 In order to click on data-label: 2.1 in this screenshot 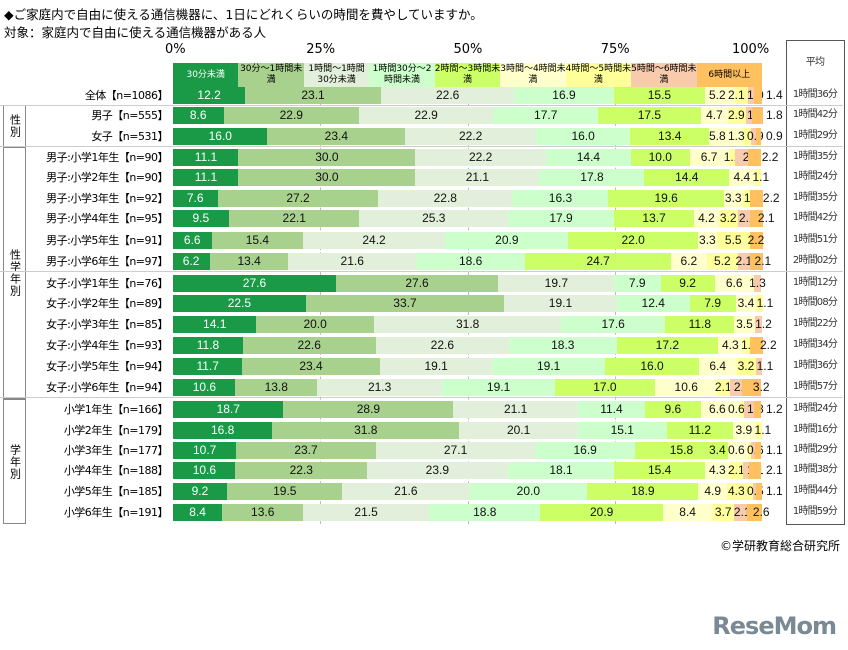, I will do `click(723, 387)`.